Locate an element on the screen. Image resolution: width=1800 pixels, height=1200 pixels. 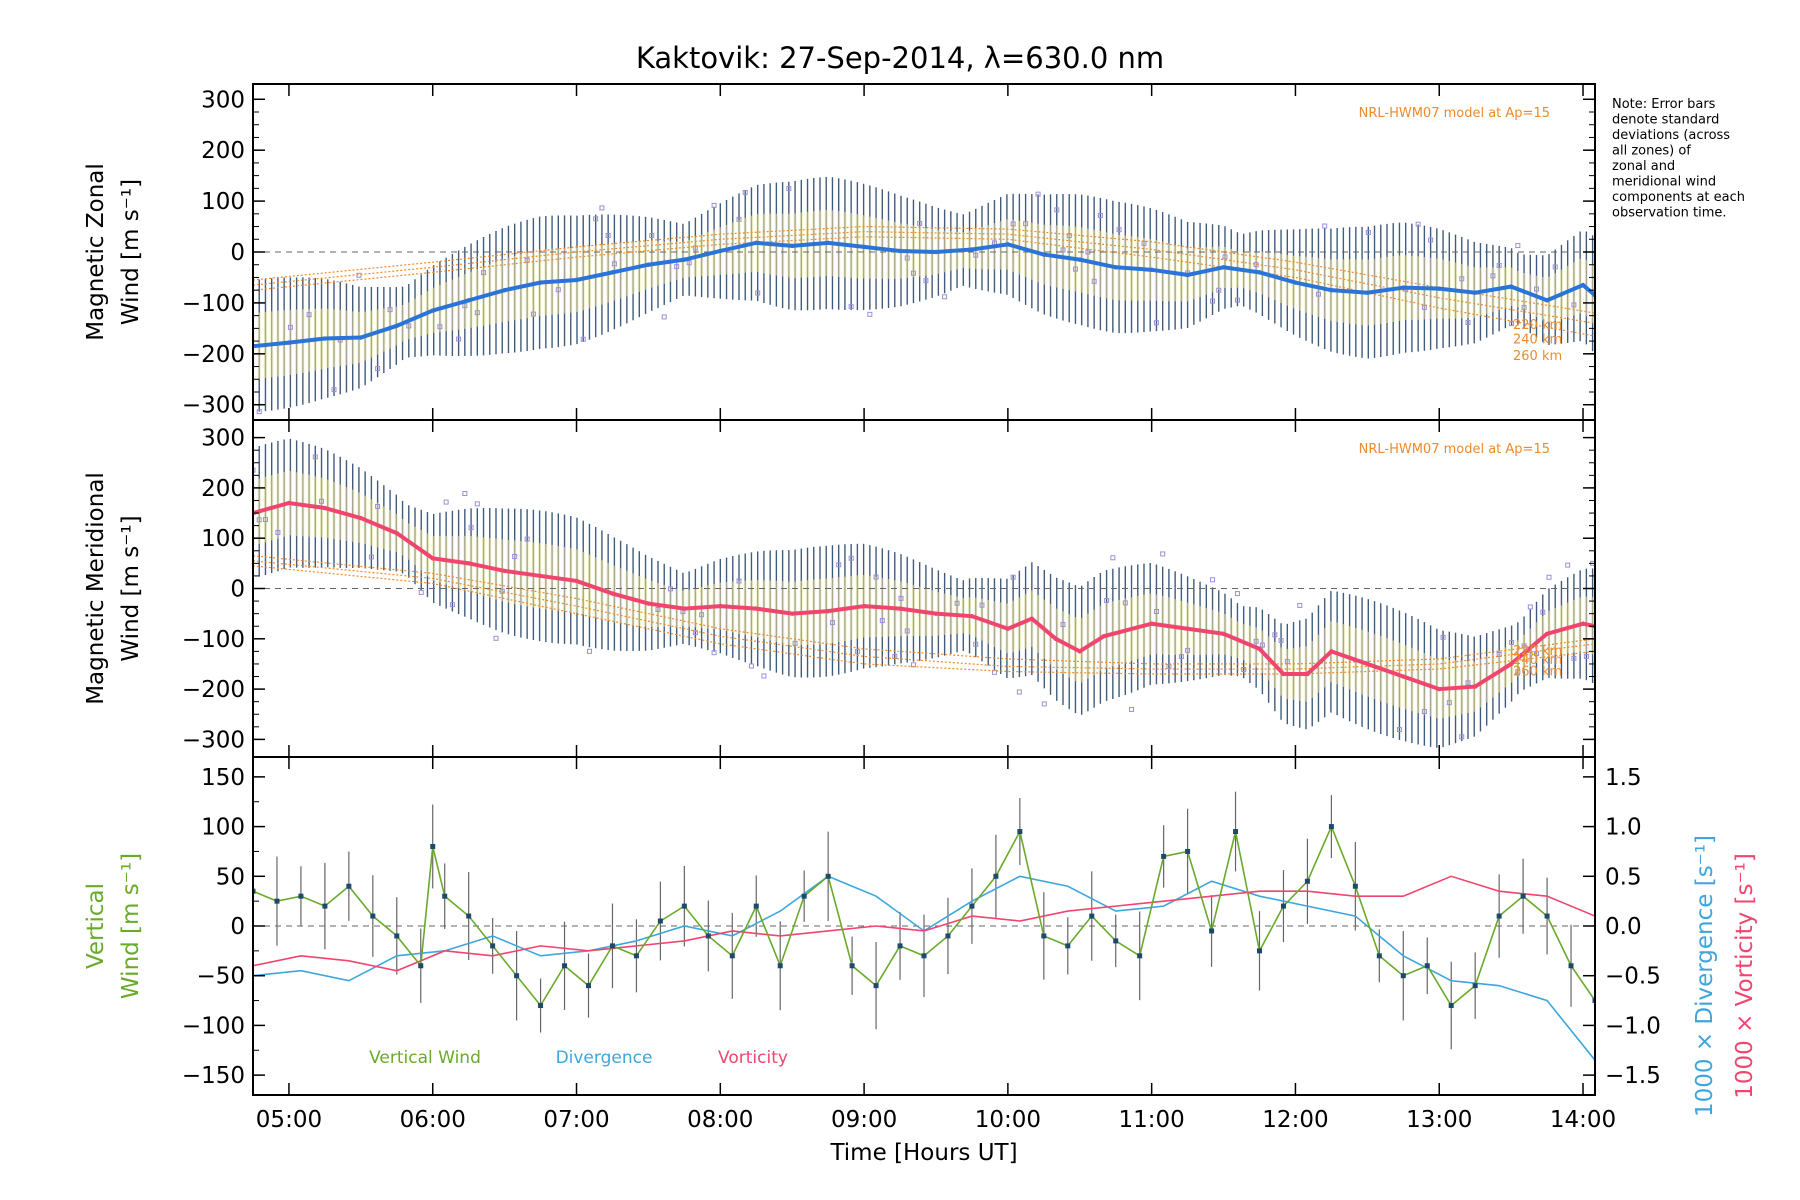
series-line-vertical-wind is located at coordinates (924, 915).